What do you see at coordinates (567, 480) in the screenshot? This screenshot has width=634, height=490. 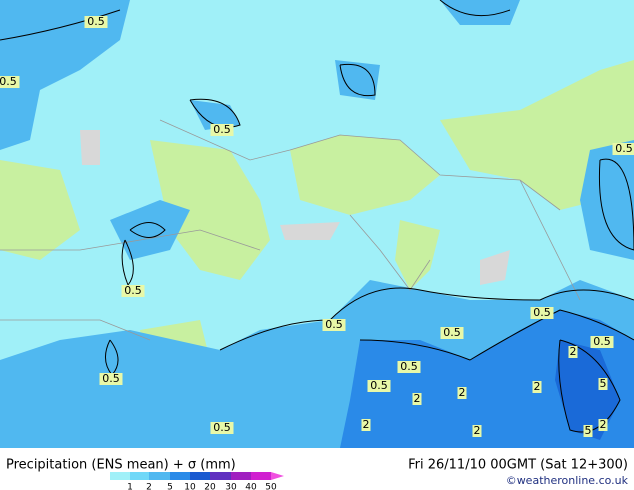 I see `credit: ©weatheronline.co.uk` at bounding box center [567, 480].